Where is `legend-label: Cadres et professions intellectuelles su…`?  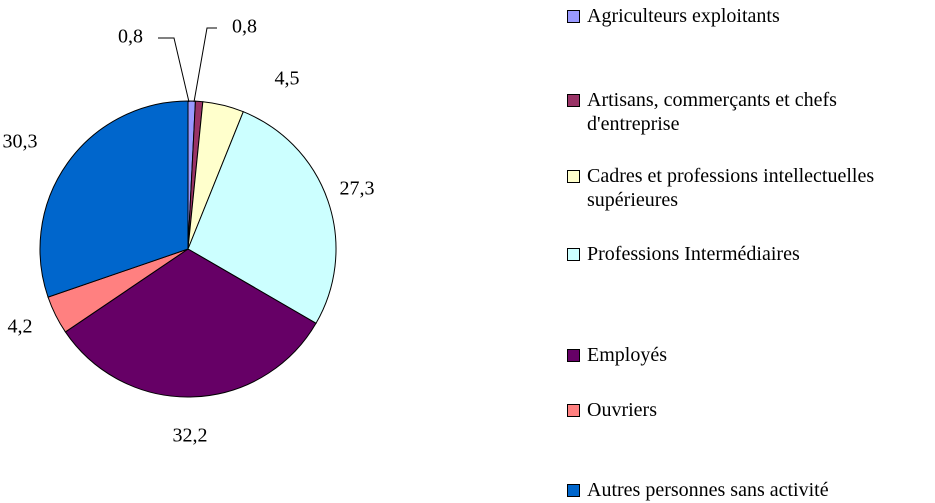
legend-label: Cadres et professions intellectuelles su… is located at coordinates (731, 188).